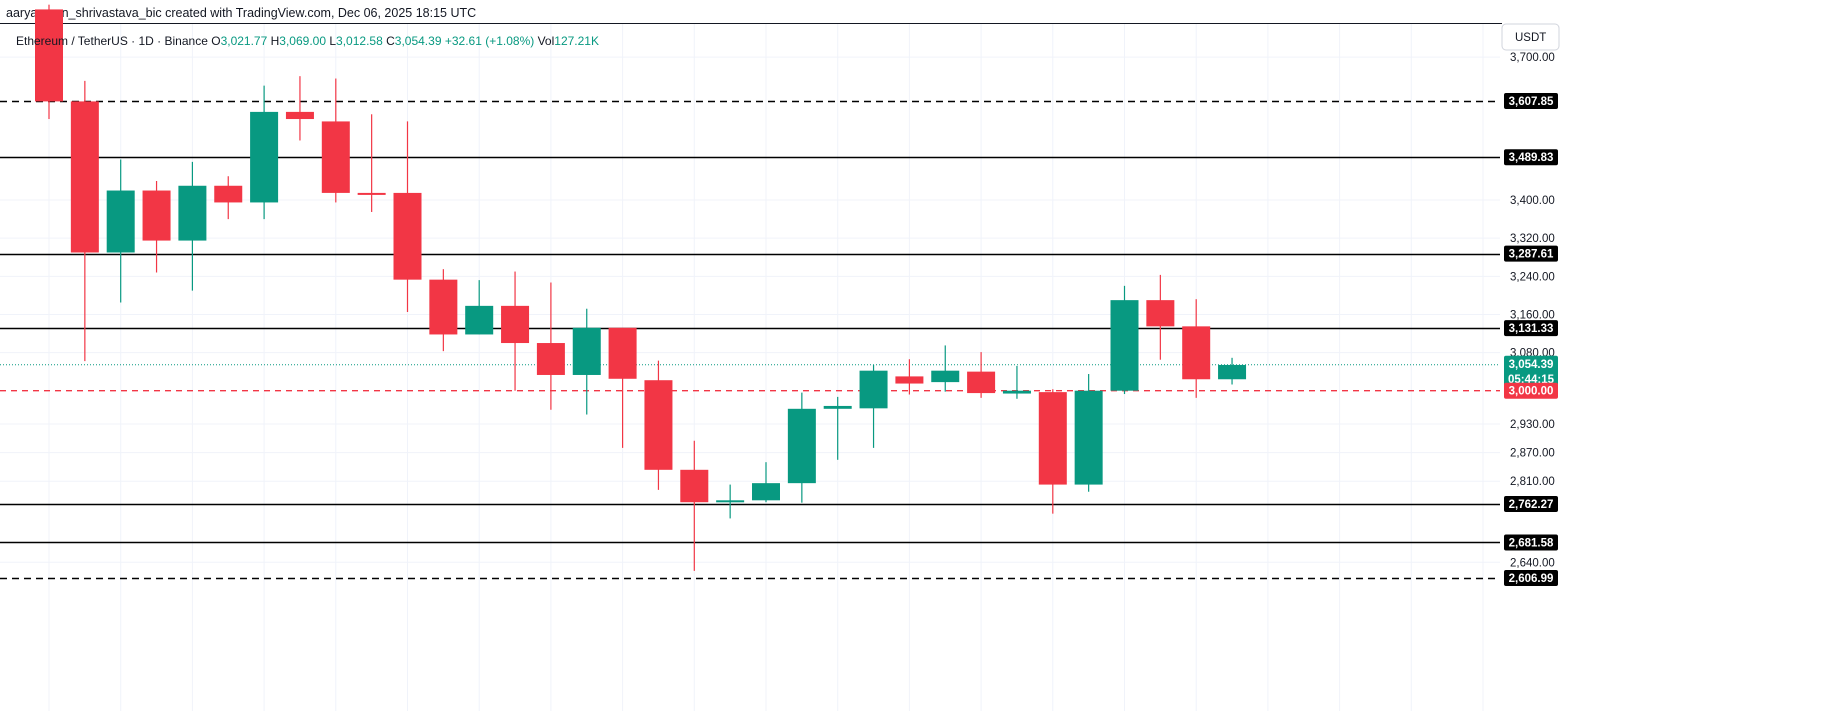 The image size is (1825, 711). I want to click on level-price-label: 2,606.99, so click(1531, 578).